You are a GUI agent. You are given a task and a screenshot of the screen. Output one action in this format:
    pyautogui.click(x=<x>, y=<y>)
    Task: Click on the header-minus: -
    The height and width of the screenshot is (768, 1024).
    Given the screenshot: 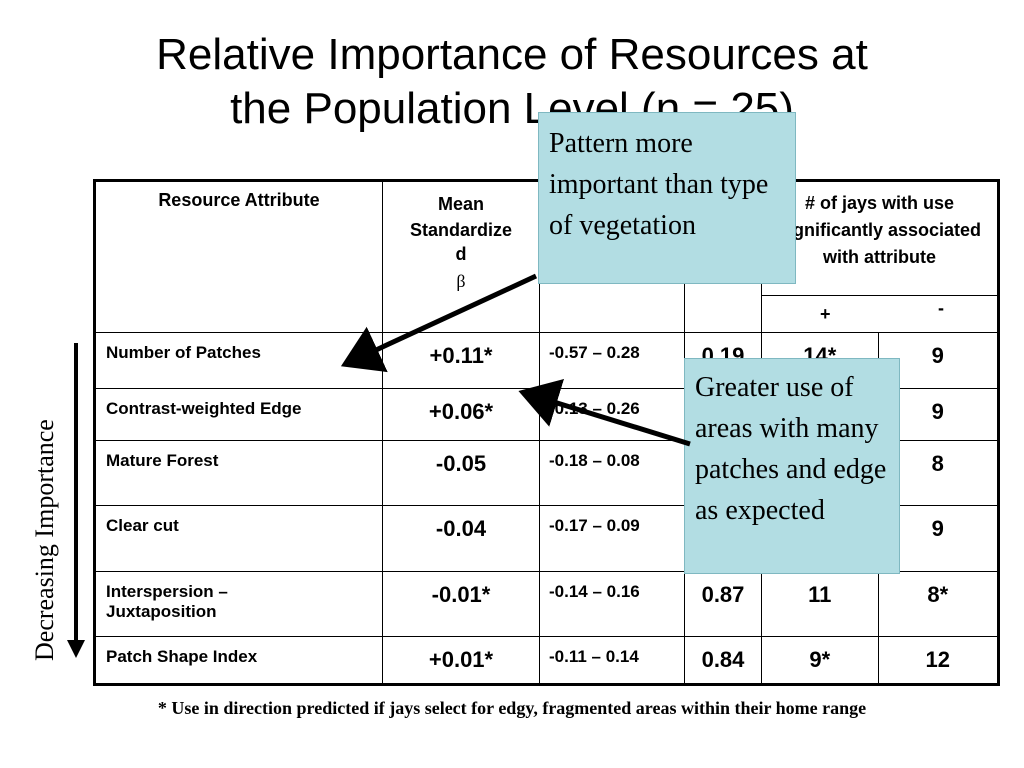 What is the action you would take?
    pyautogui.click(x=938, y=314)
    